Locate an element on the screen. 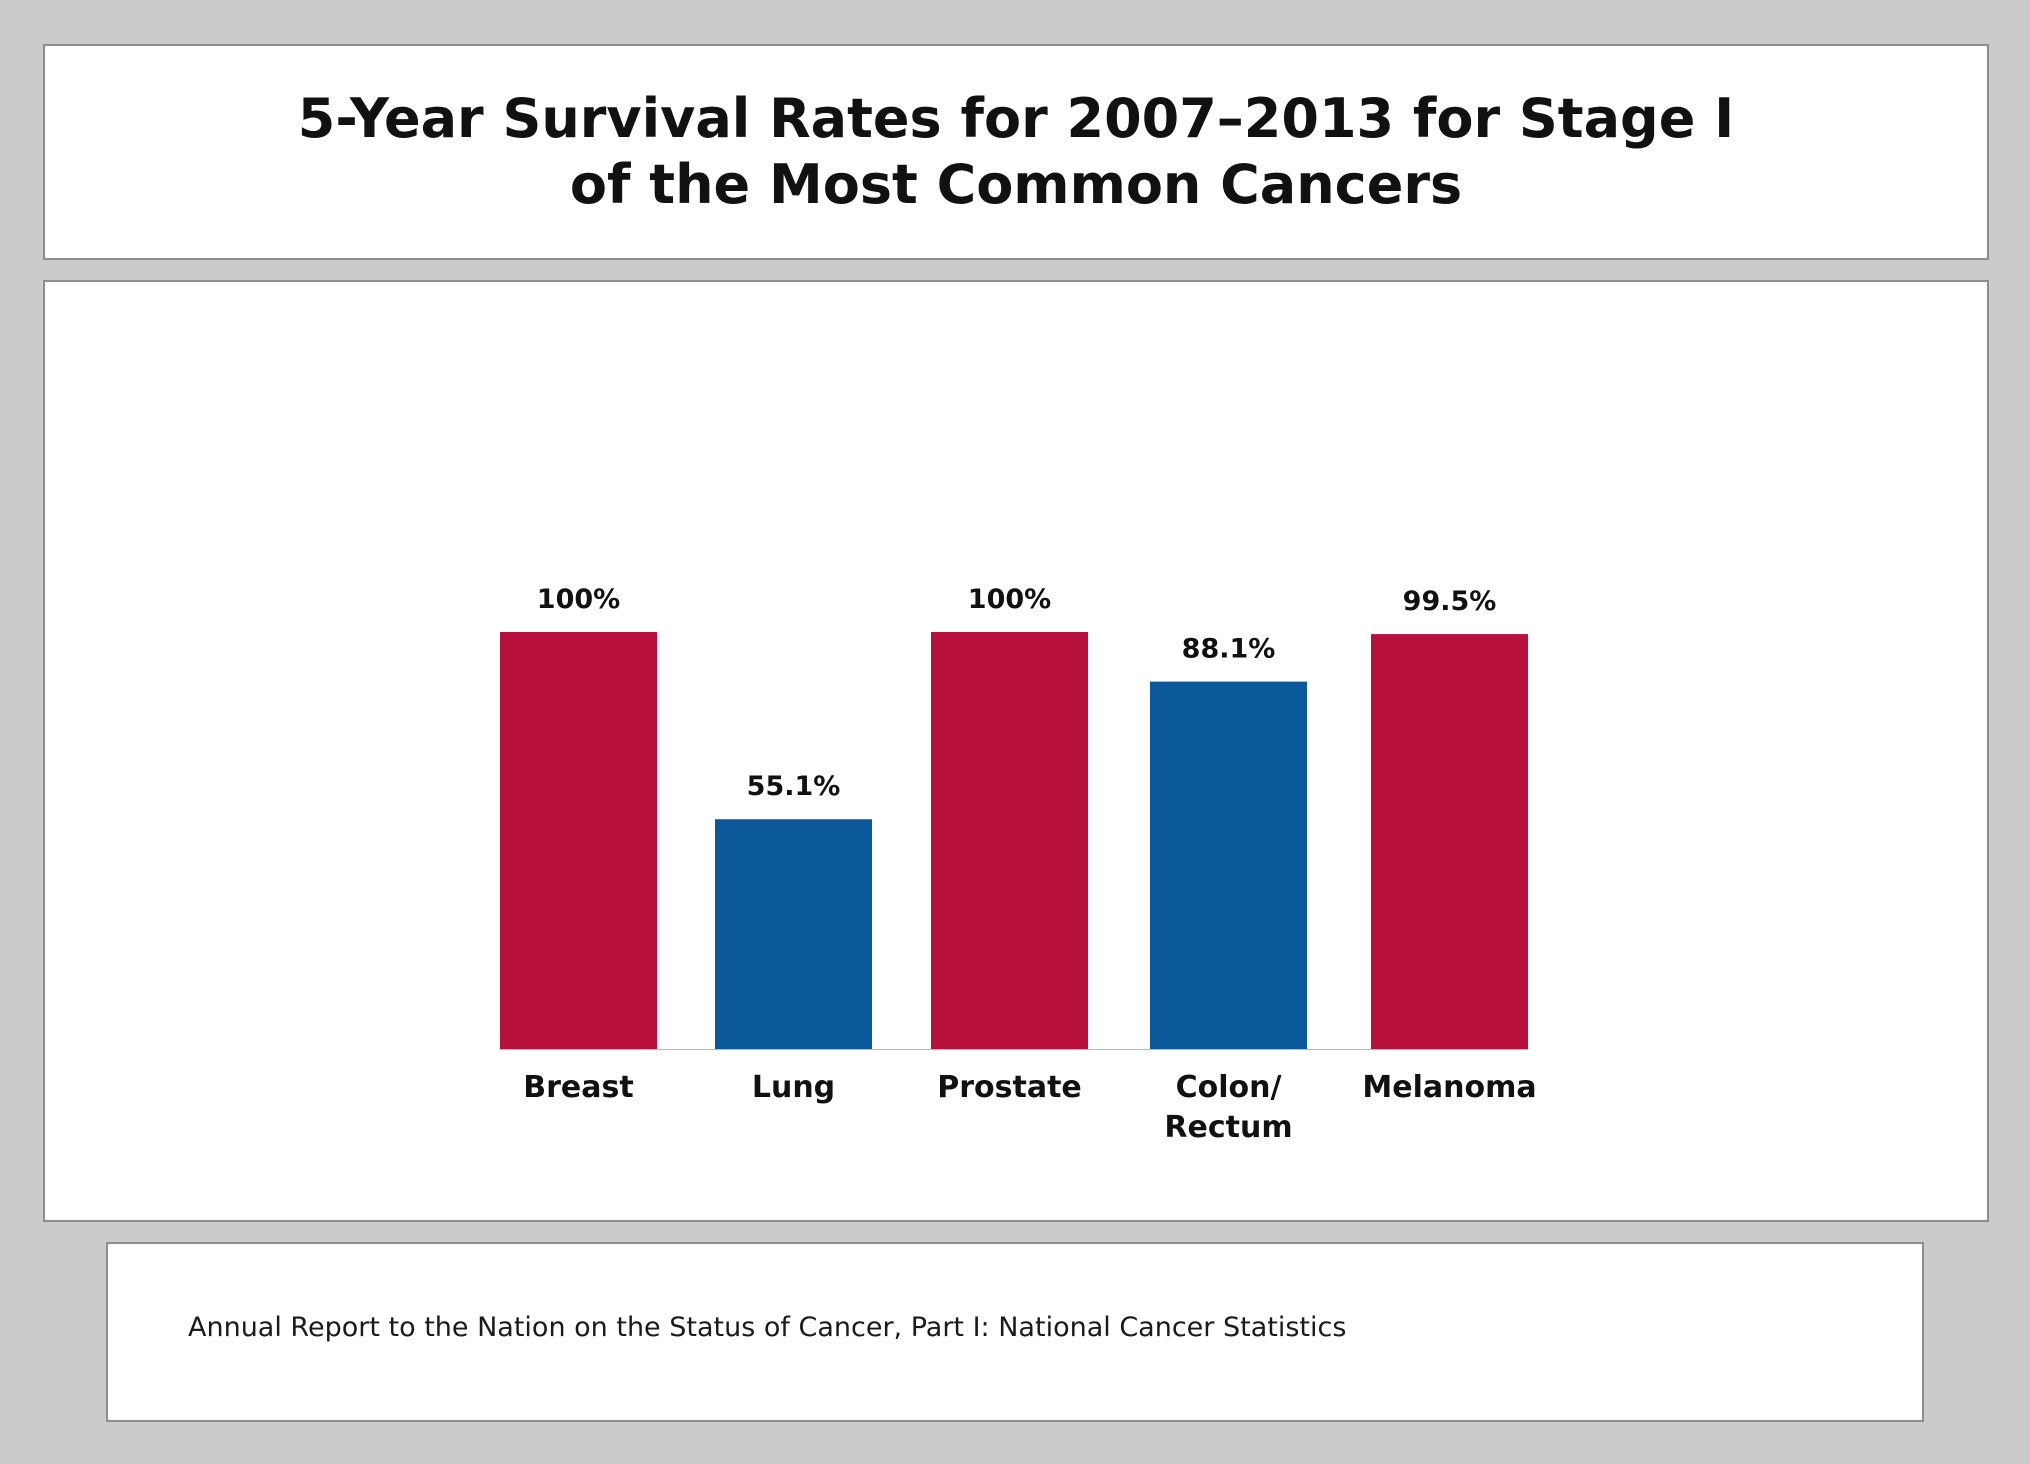  category-label: Colon/ is located at coordinates (1229, 1087).